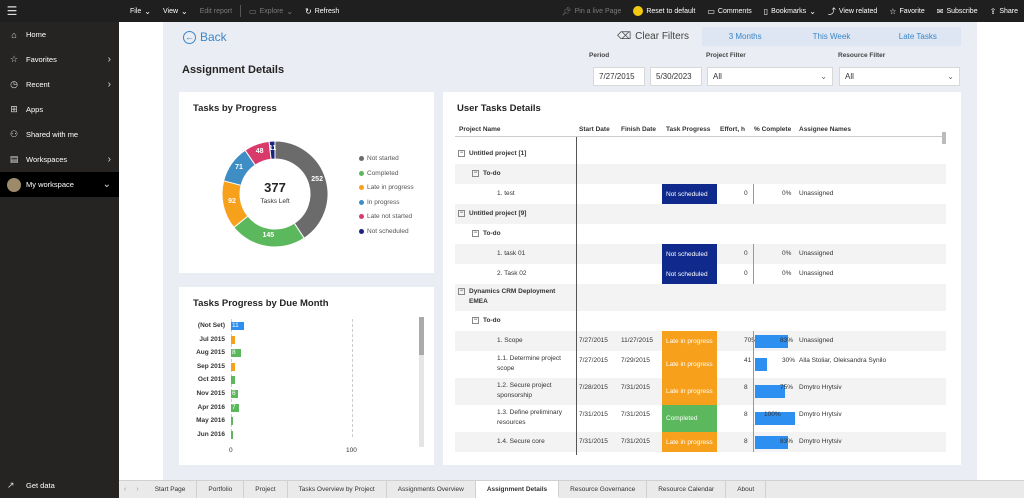 This screenshot has width=1024, height=498. I want to click on page-tab-resource-governance: Resource Governance, so click(603, 489).